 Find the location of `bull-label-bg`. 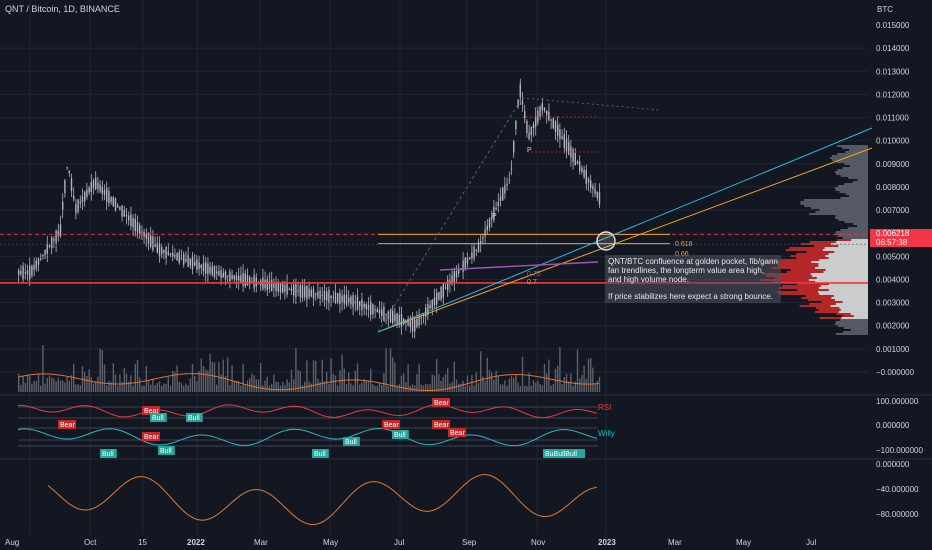

bull-label-bg is located at coordinates (320, 453).